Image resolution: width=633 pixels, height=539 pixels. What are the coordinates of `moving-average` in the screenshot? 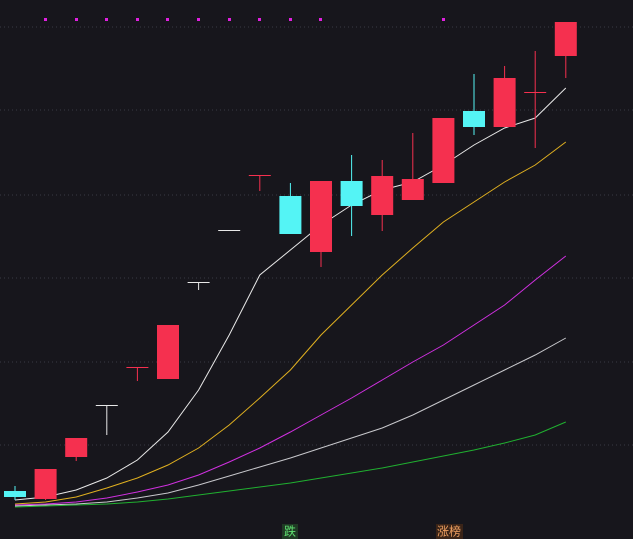 It's located at (290, 464).